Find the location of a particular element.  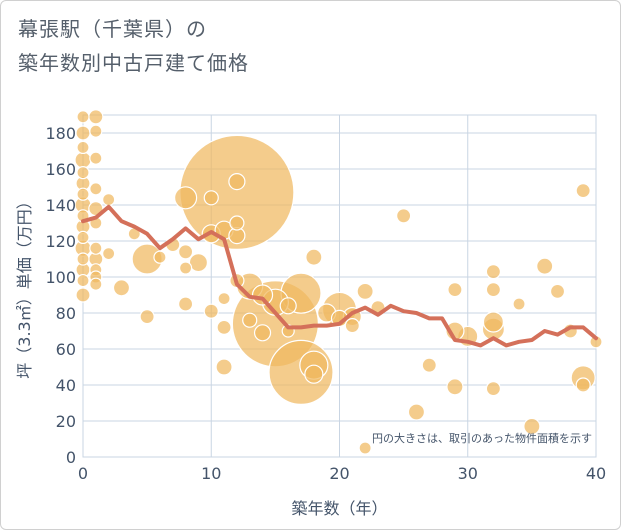

y-tick-label: 140 is located at coordinates (60, 205).